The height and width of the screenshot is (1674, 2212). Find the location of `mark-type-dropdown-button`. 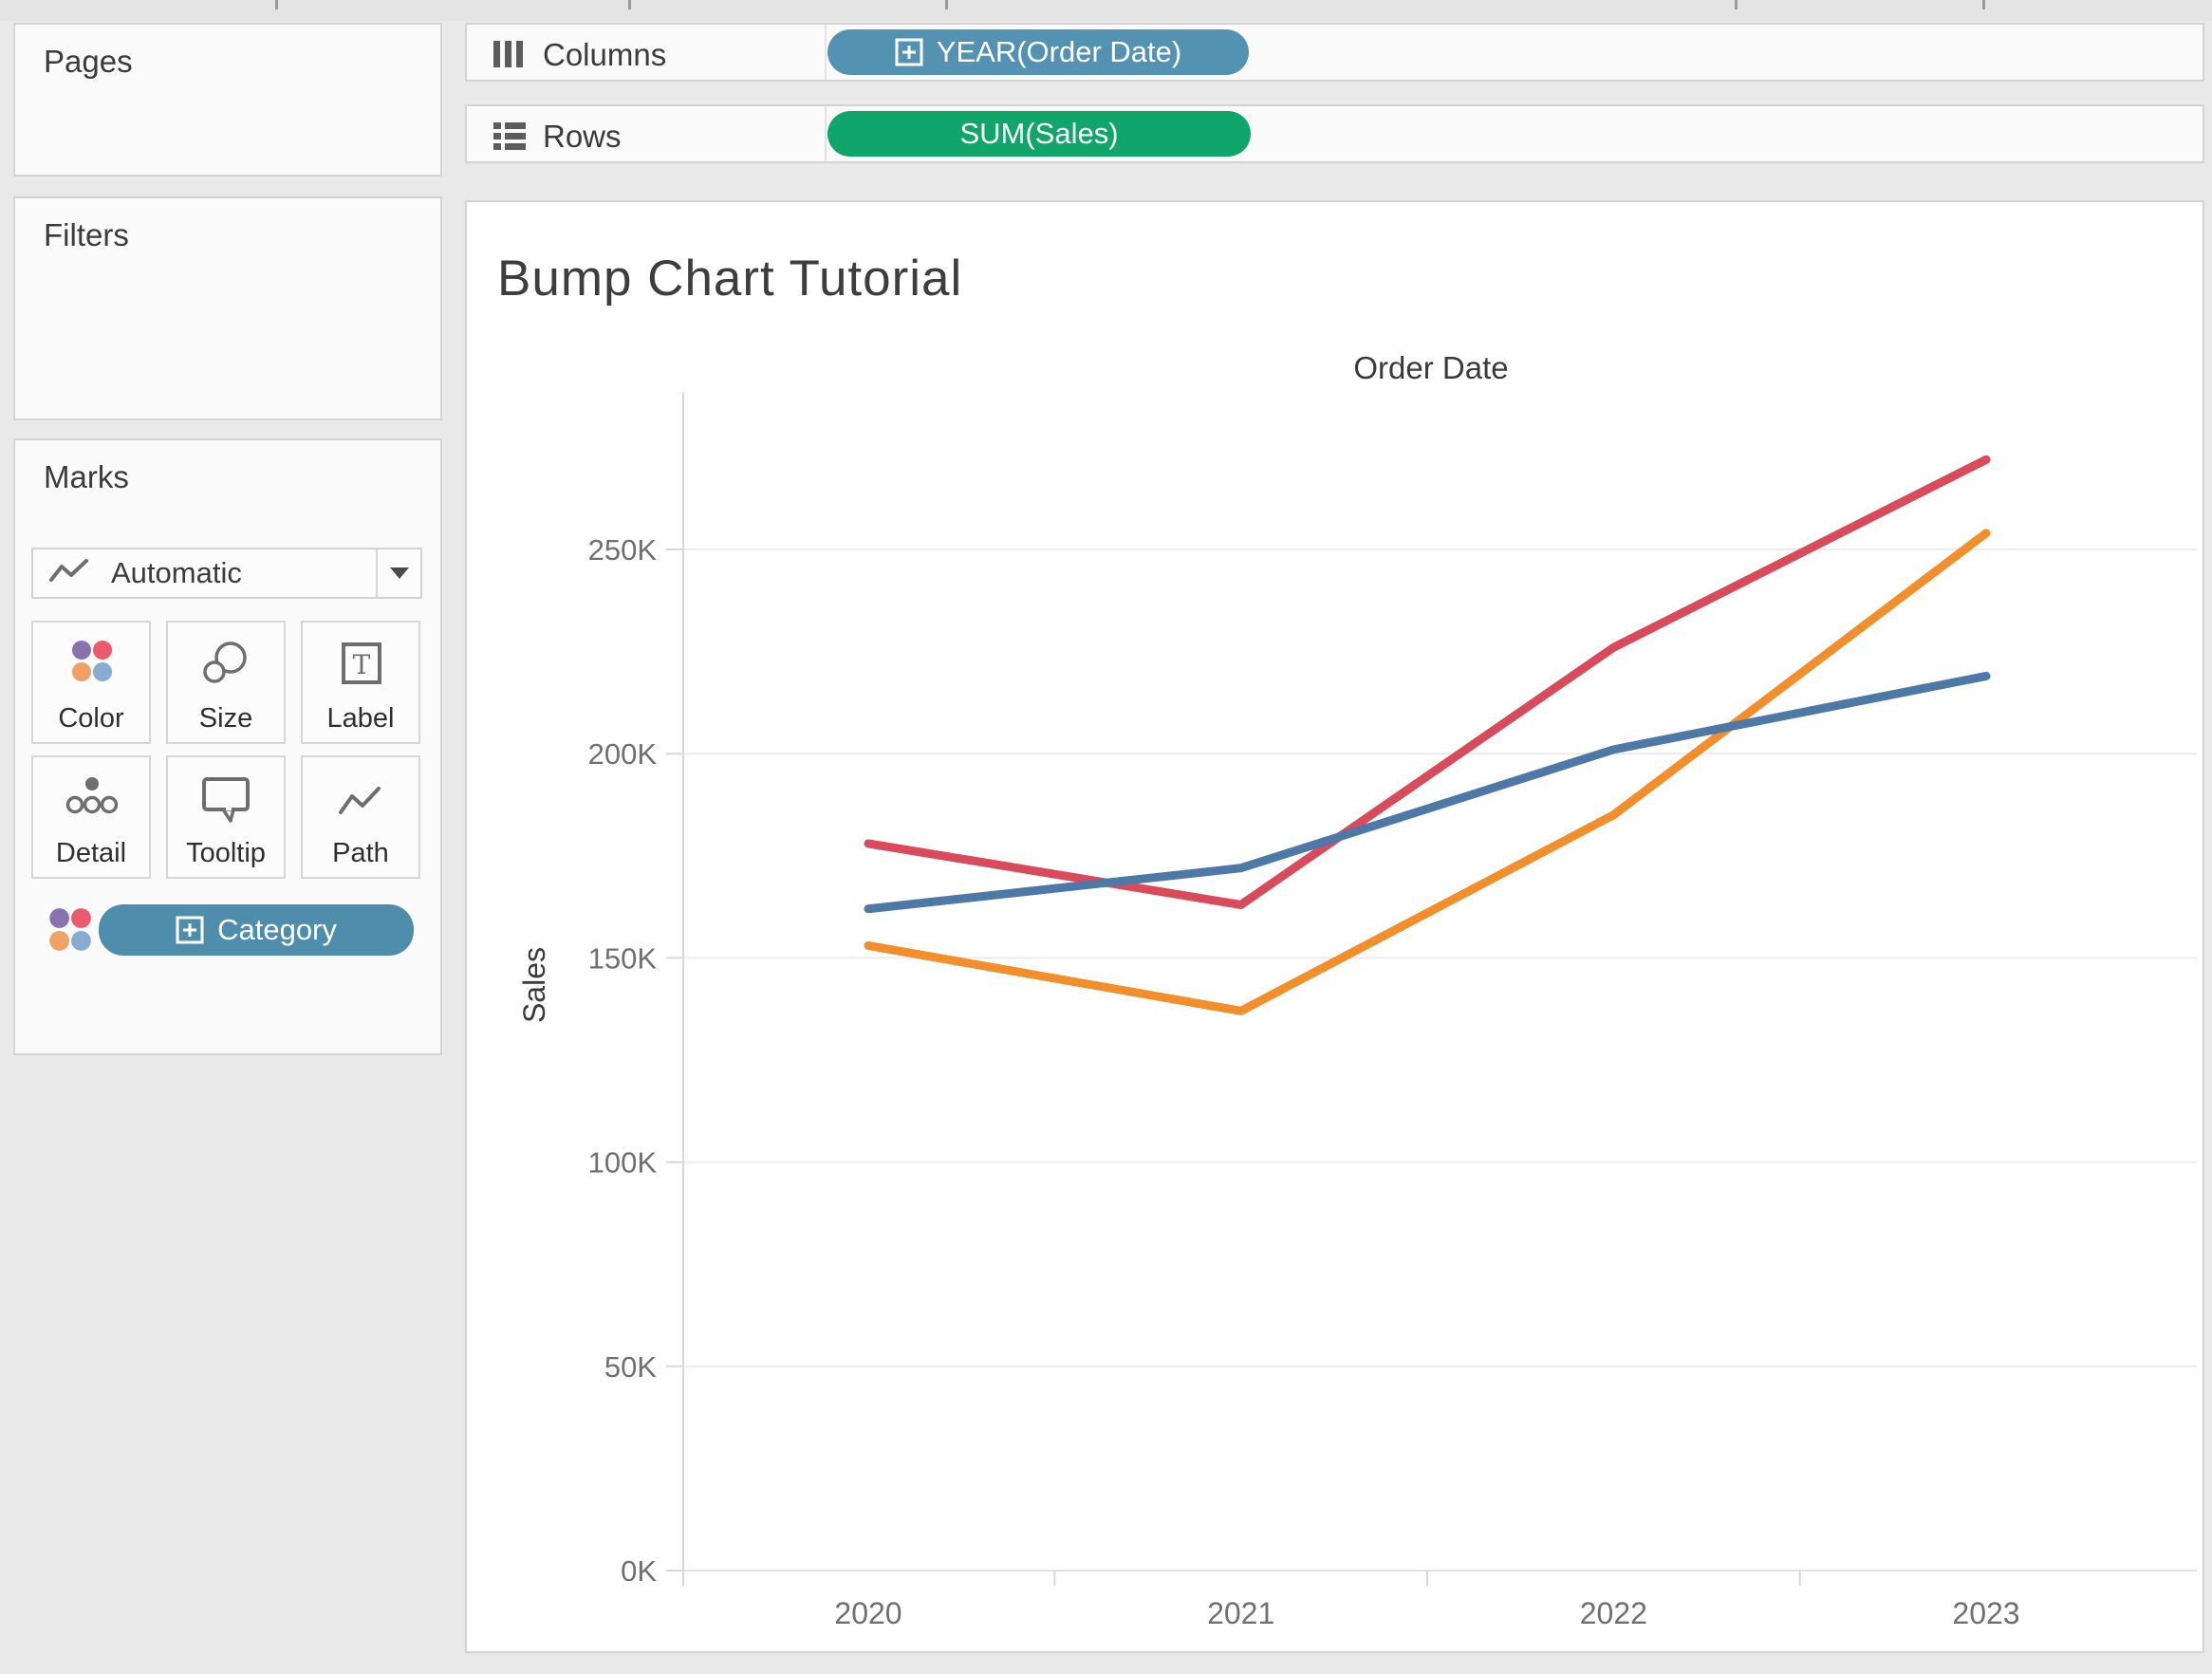

mark-type-dropdown-button is located at coordinates (398, 573).